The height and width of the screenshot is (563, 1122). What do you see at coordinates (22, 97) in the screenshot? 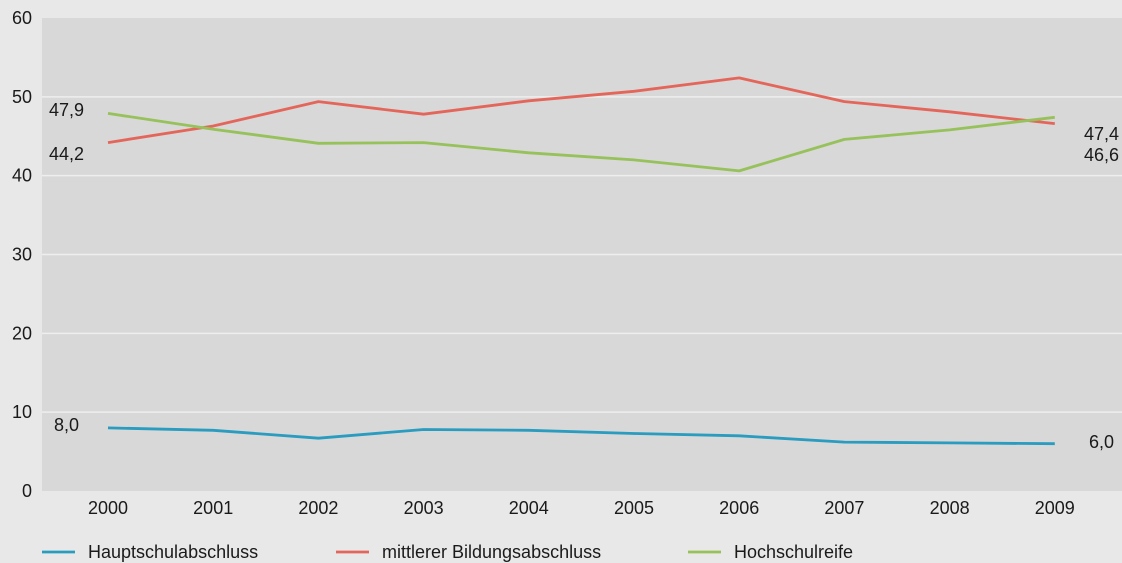
I see `y-tick-label: 50` at bounding box center [22, 97].